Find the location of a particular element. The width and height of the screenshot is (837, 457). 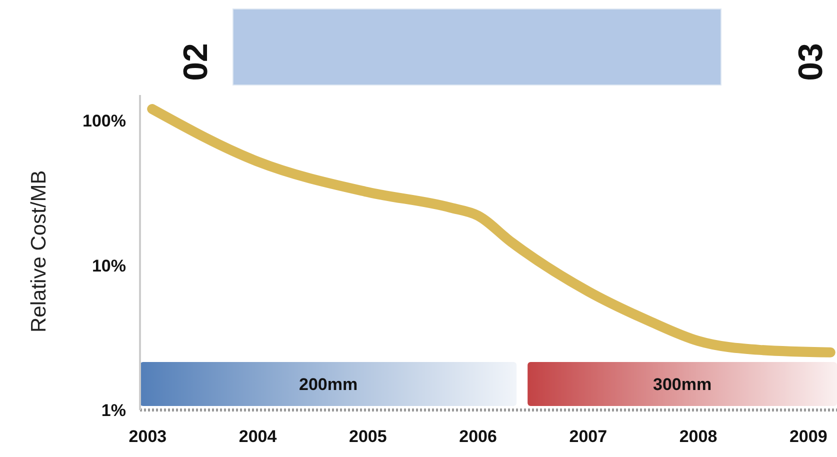

x-tick-label: 2008 is located at coordinates (698, 436).